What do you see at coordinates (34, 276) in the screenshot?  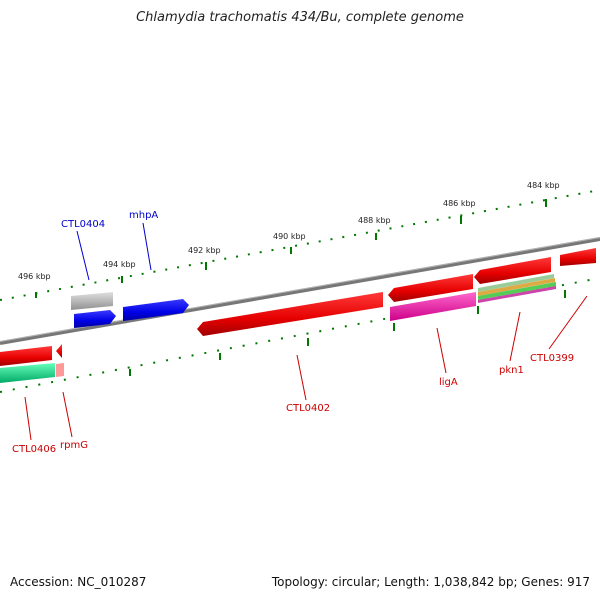 I see `scale-label-496: 496 kbp` at bounding box center [34, 276].